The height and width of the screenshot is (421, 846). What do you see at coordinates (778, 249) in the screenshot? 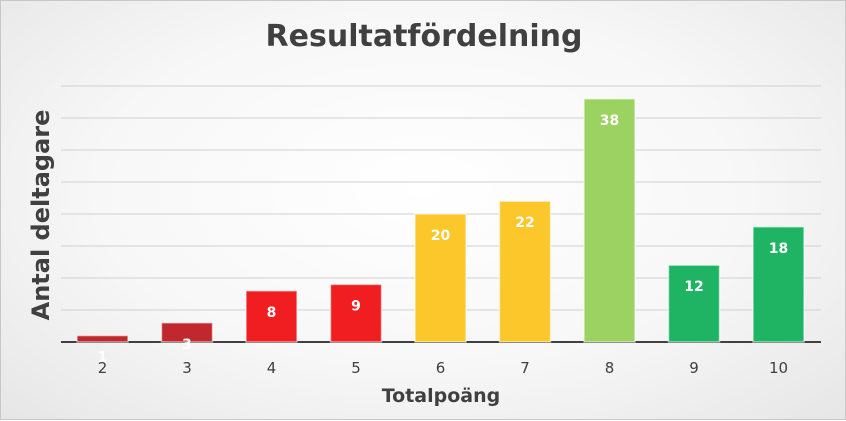
I see `data-label-10: 18` at bounding box center [778, 249].